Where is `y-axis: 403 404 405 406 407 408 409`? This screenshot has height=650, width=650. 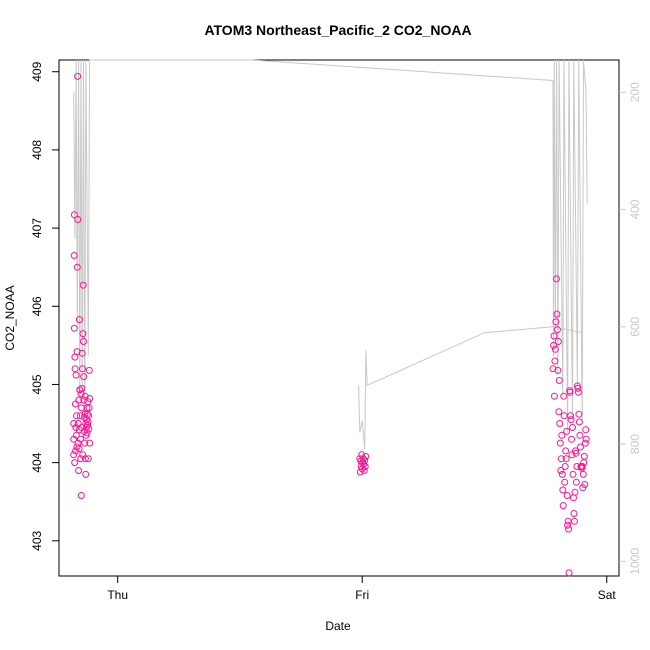
y-axis: 403 404 405 406 407 408 409 is located at coordinates (44, 306).